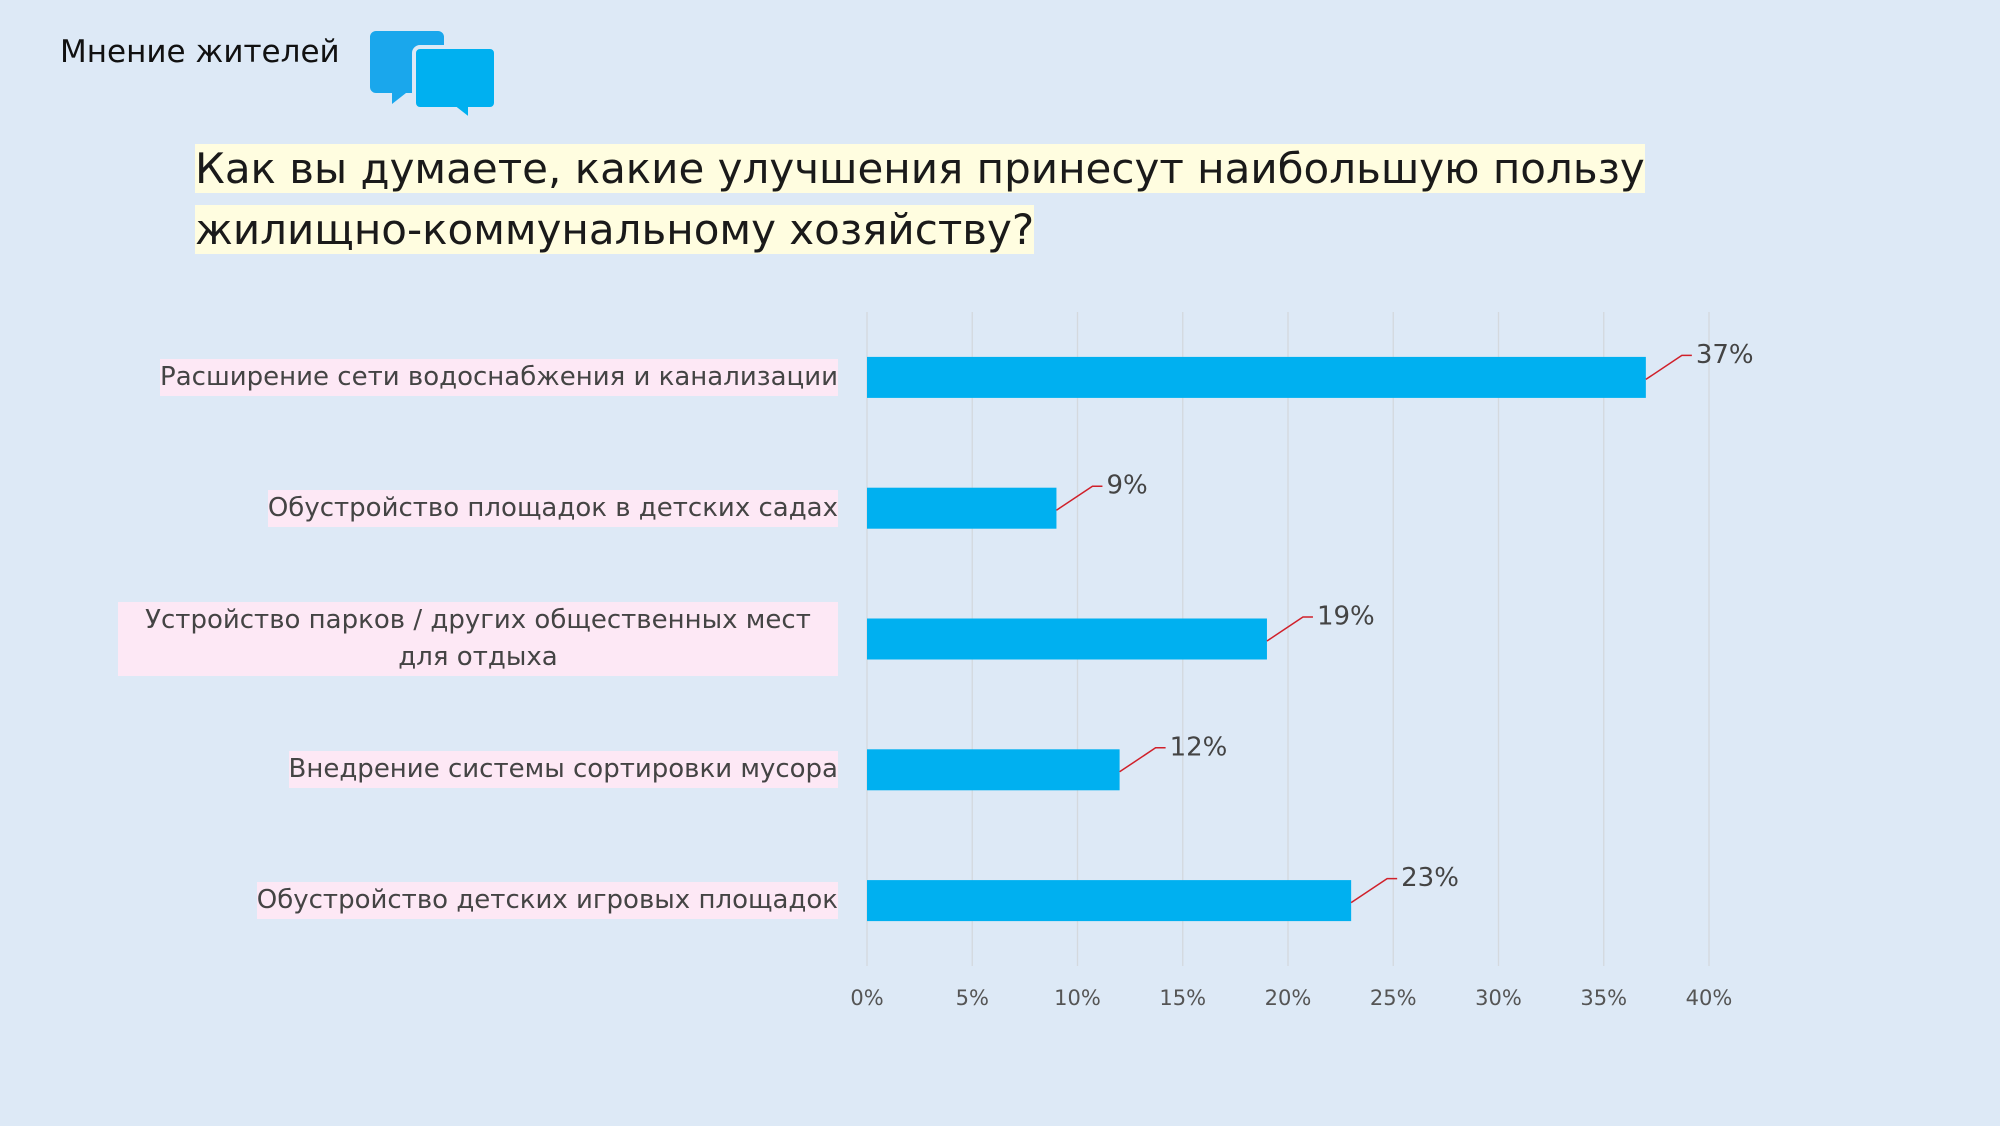 The image size is (2000, 1126). I want to click on chat-icon, so click(434, 78).